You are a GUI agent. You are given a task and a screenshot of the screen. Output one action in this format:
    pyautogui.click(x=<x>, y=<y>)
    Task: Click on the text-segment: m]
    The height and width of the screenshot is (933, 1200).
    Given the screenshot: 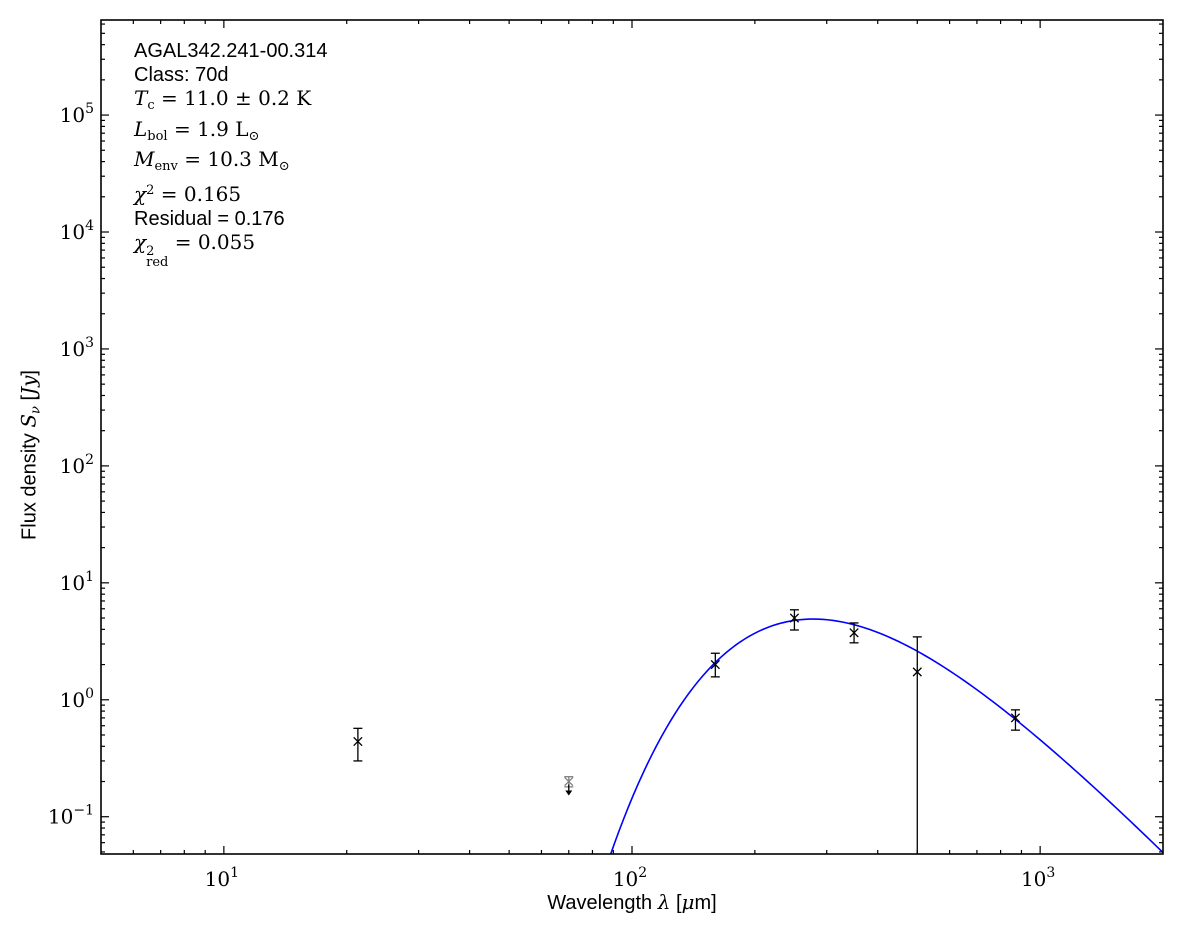 What is the action you would take?
    pyautogui.click(x=705, y=903)
    